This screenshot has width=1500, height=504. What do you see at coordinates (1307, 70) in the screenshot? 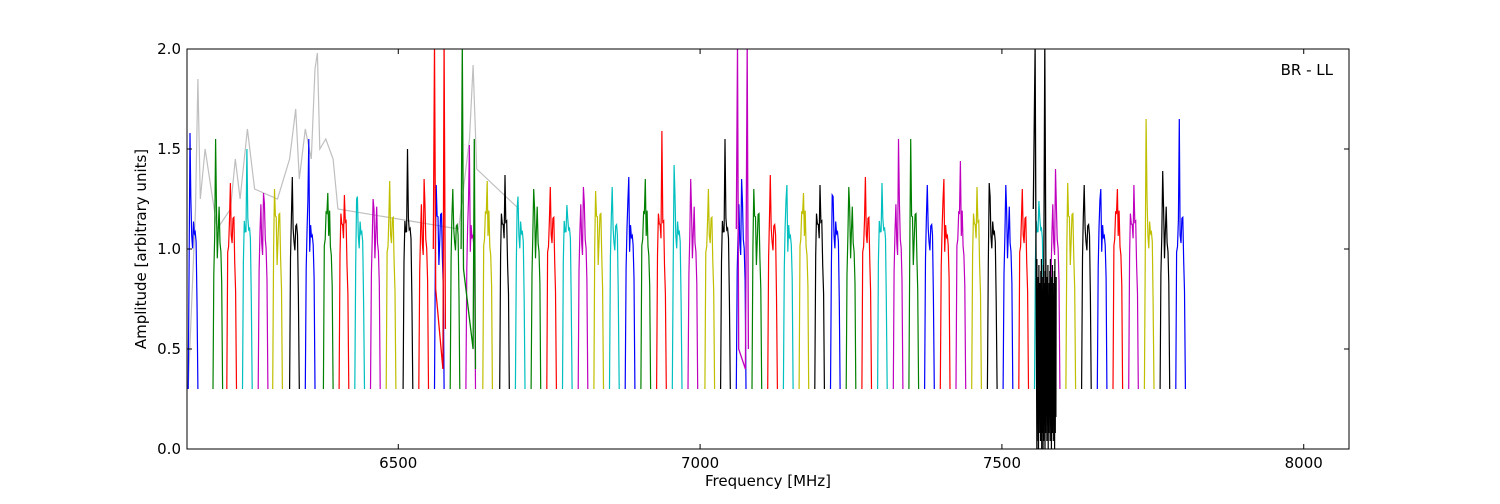
I see `annotation-label: BR - LL` at bounding box center [1307, 70].